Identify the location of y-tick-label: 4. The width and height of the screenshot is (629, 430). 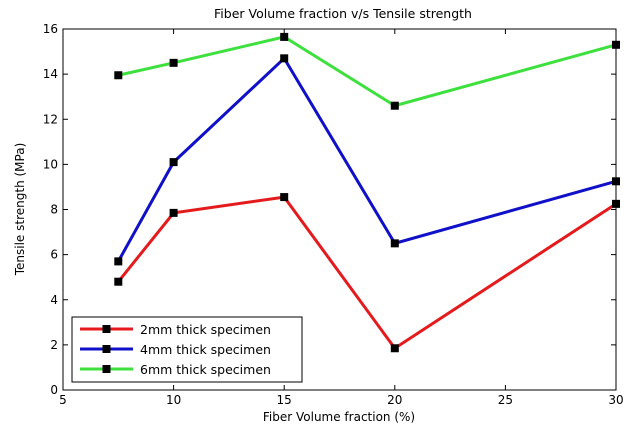
(54, 300).